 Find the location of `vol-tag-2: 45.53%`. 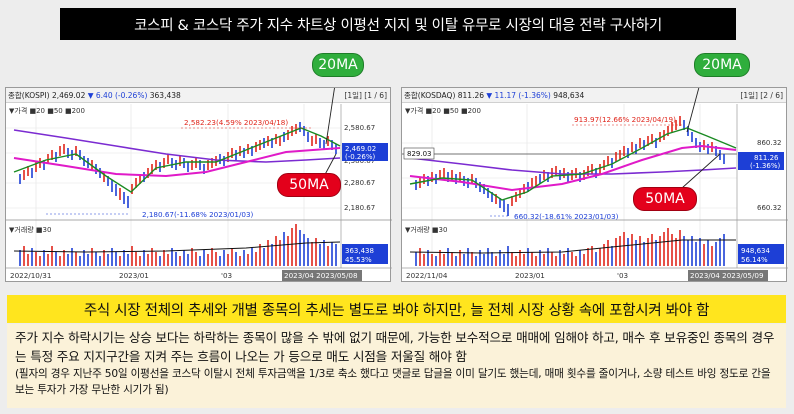

vol-tag-2: 45.53% is located at coordinates (358, 260).